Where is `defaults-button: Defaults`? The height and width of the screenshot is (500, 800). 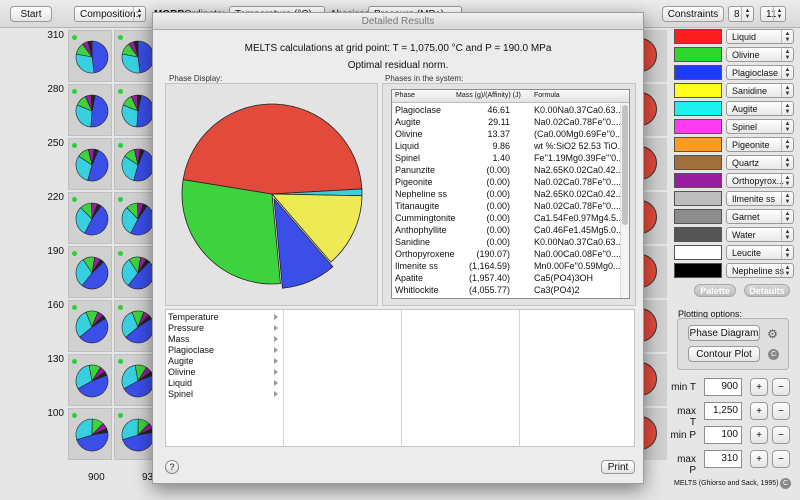 defaults-button: Defaults is located at coordinates (767, 290).